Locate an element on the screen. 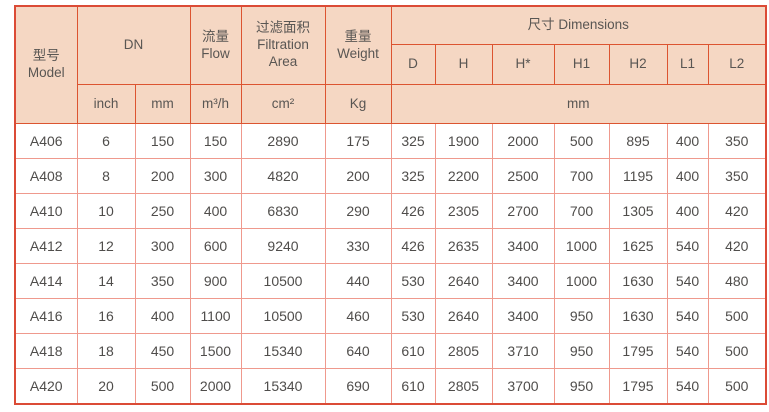  value-cell: 950 is located at coordinates (581, 351).